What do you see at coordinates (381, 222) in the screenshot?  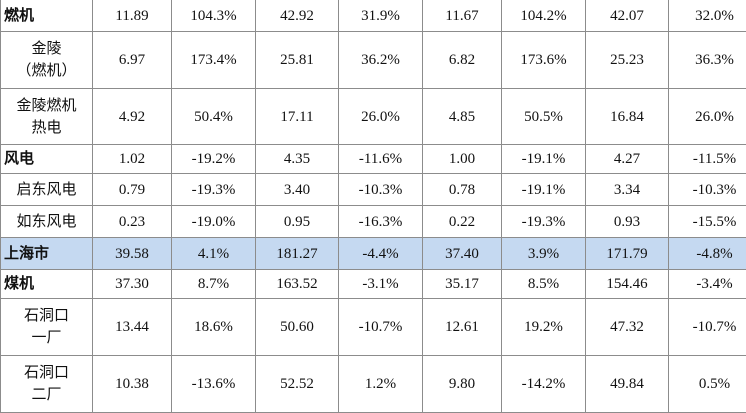 I see `value-cell: -16.3%` at bounding box center [381, 222].